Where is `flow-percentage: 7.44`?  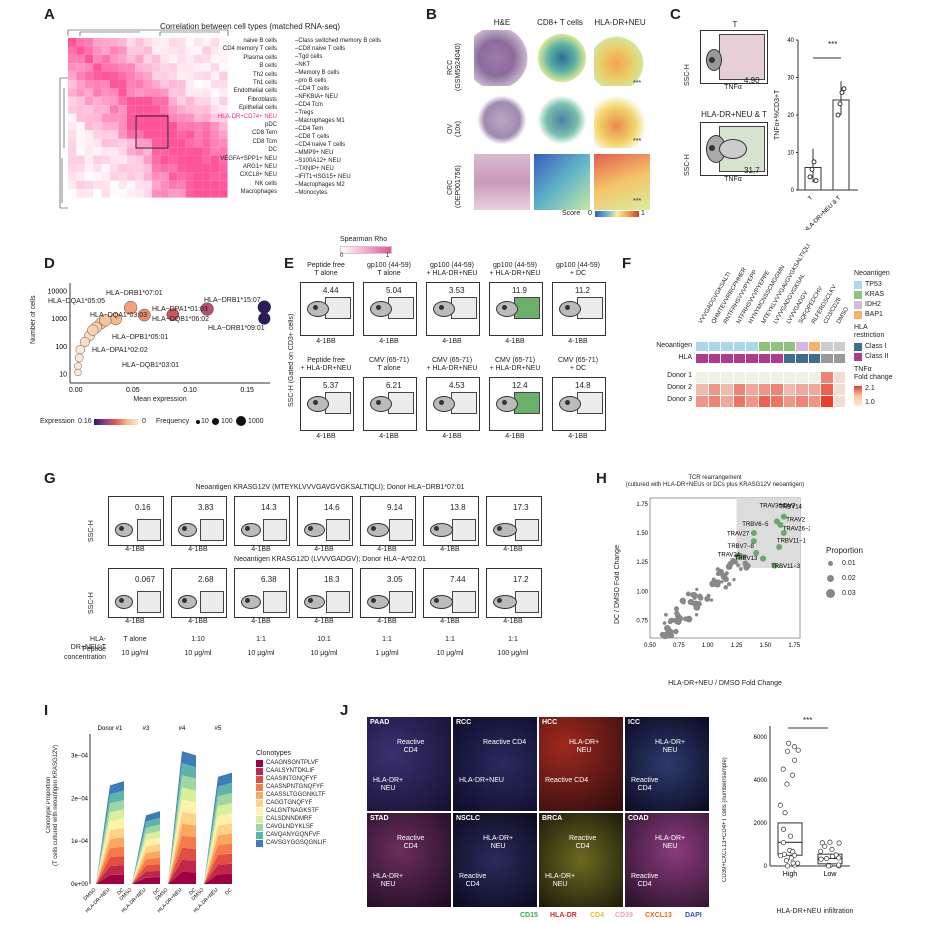
flow-percentage: 7.44 is located at coordinates (458, 579).